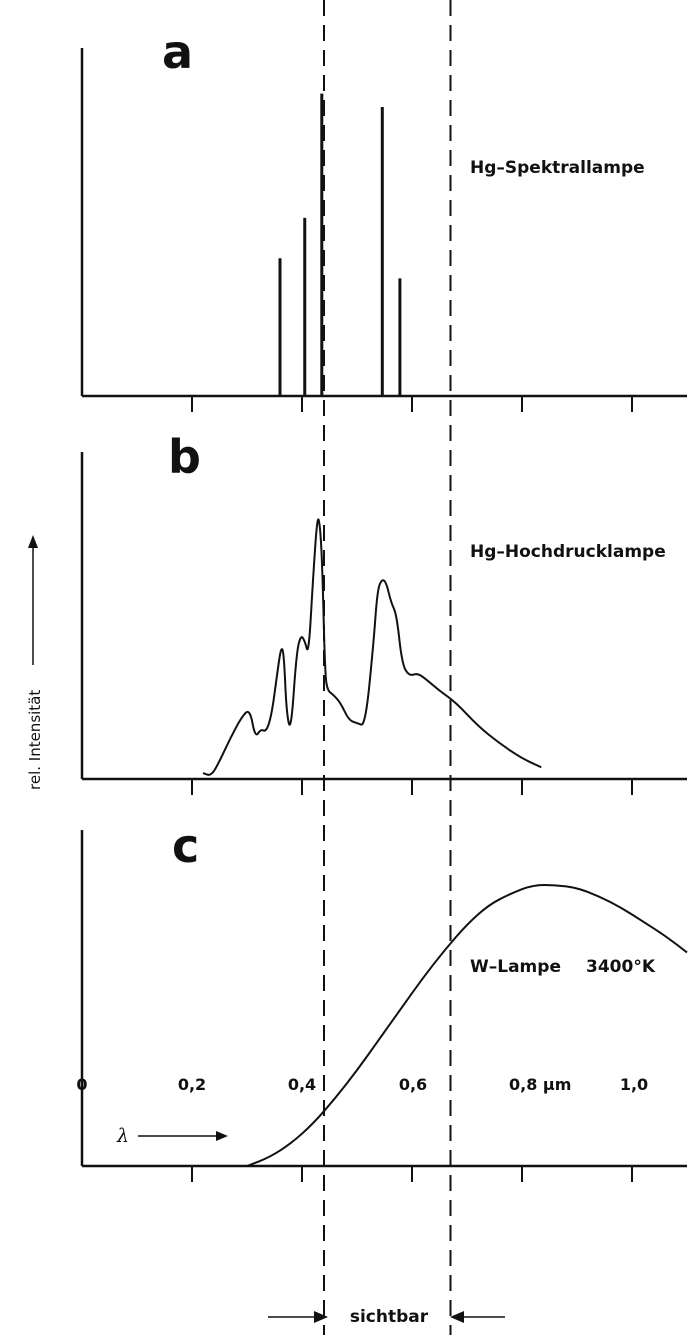  Describe the element at coordinates (33, 541) in the screenshot. I see `y-axis-arrowhead` at that location.